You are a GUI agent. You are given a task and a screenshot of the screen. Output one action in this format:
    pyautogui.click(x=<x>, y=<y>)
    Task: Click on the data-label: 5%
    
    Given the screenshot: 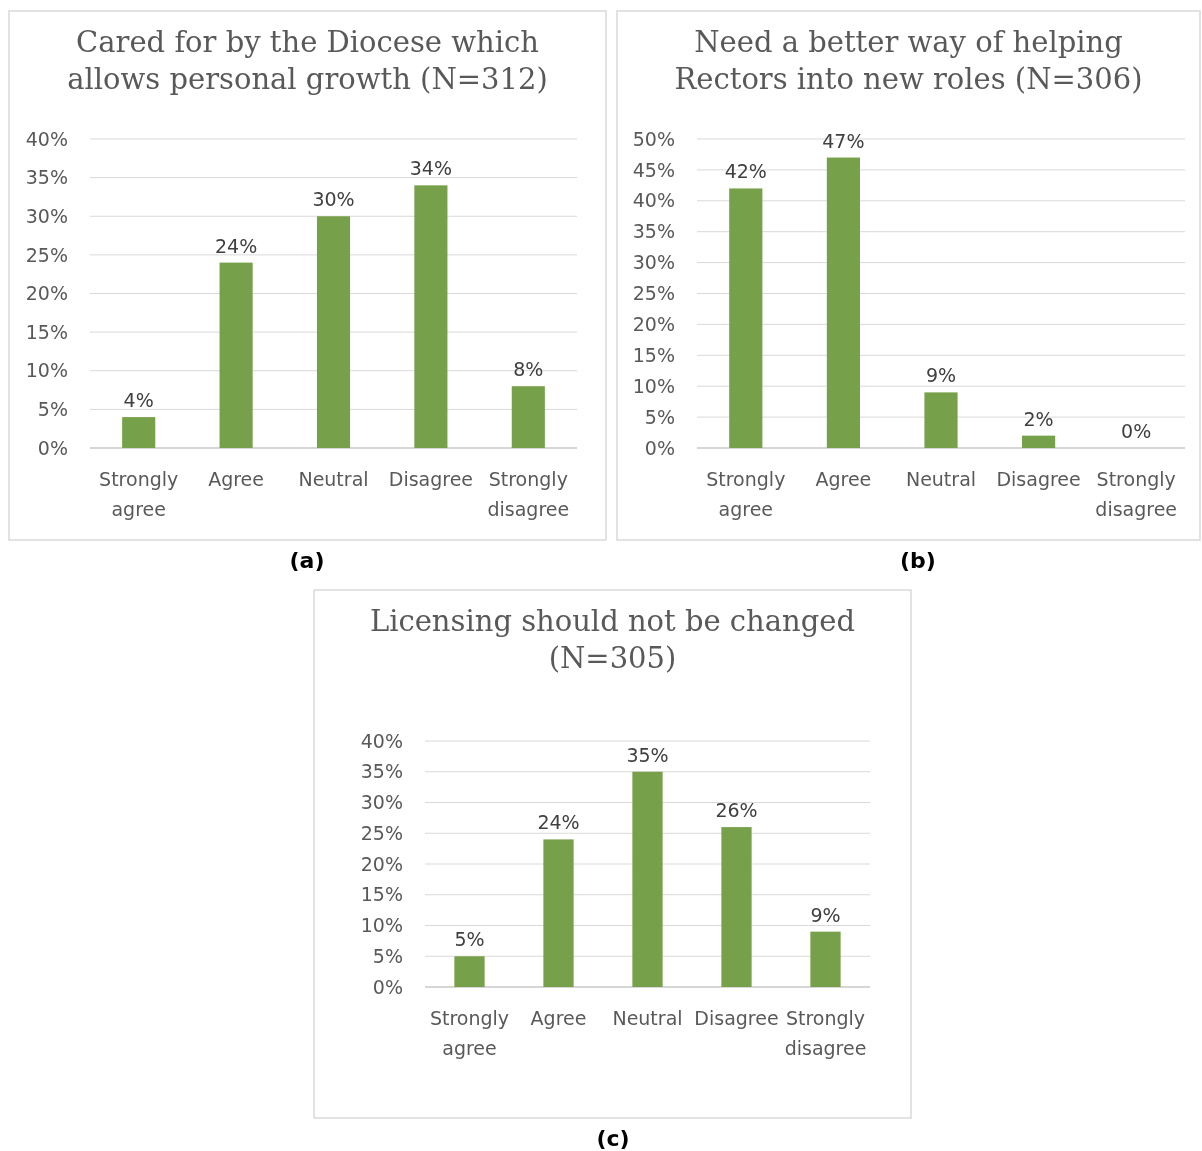 What is the action you would take?
    pyautogui.click(x=469, y=939)
    